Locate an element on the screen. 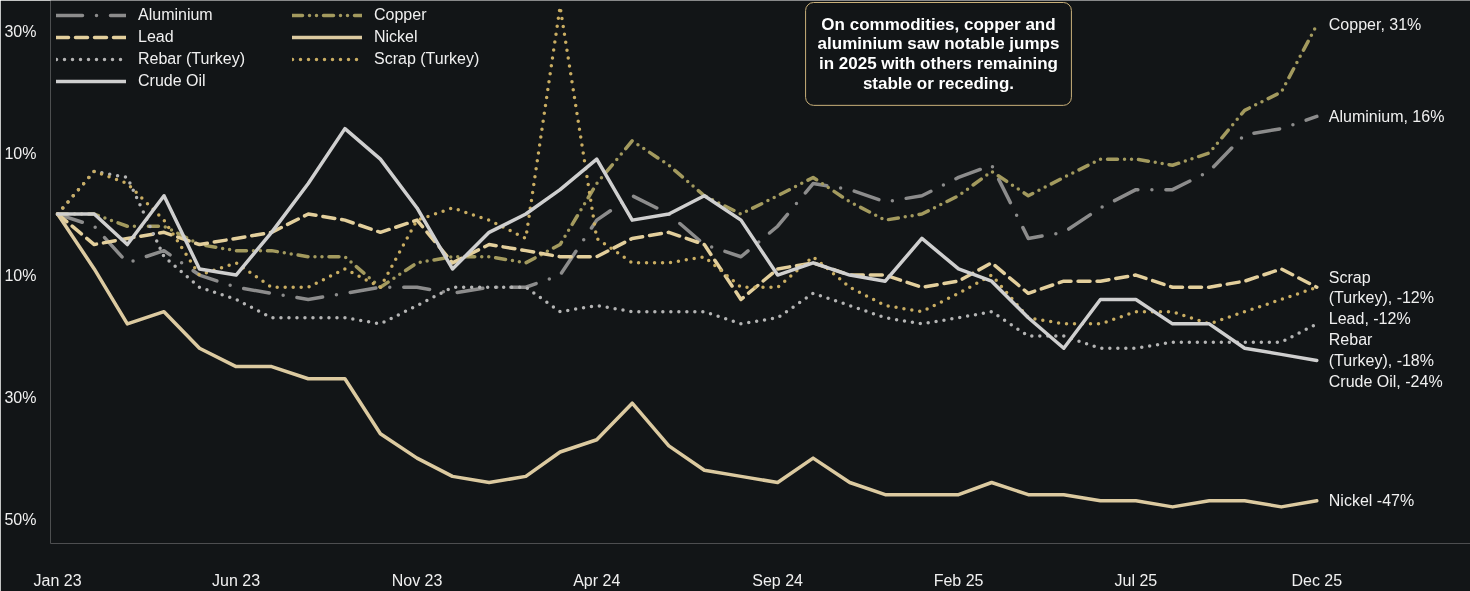 The width and height of the screenshot is (1470, 591). x-tick-label: Sep 24 is located at coordinates (778, 580).